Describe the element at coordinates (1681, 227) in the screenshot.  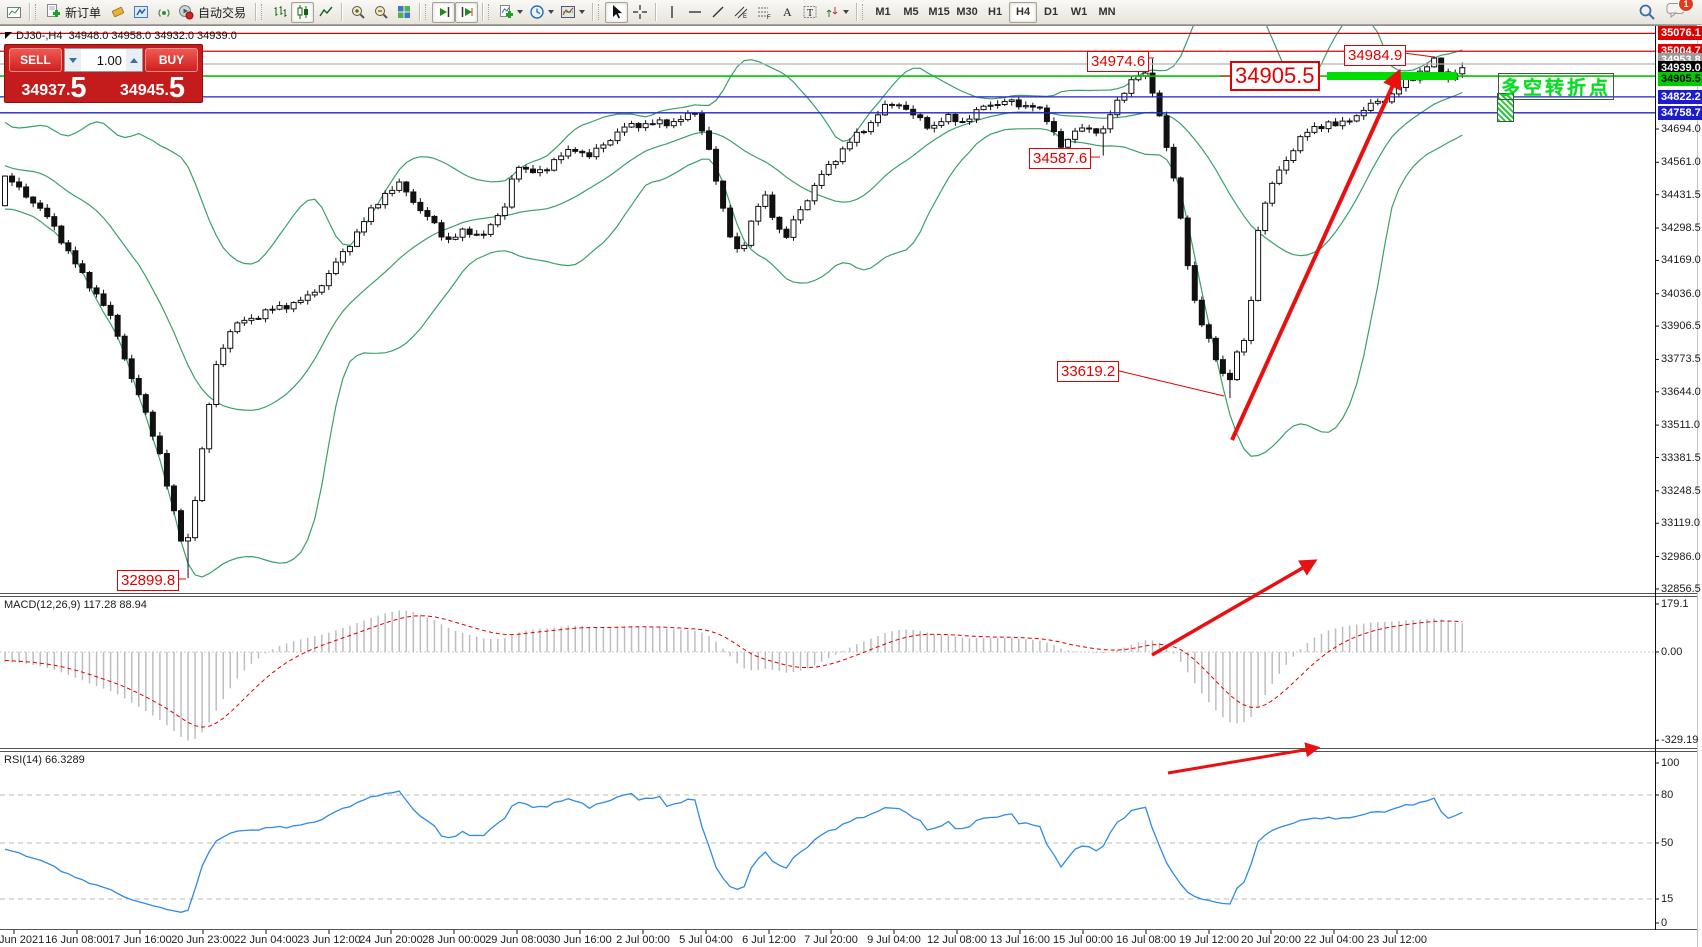
I see `price-axis-tick: 34298.5` at that location.